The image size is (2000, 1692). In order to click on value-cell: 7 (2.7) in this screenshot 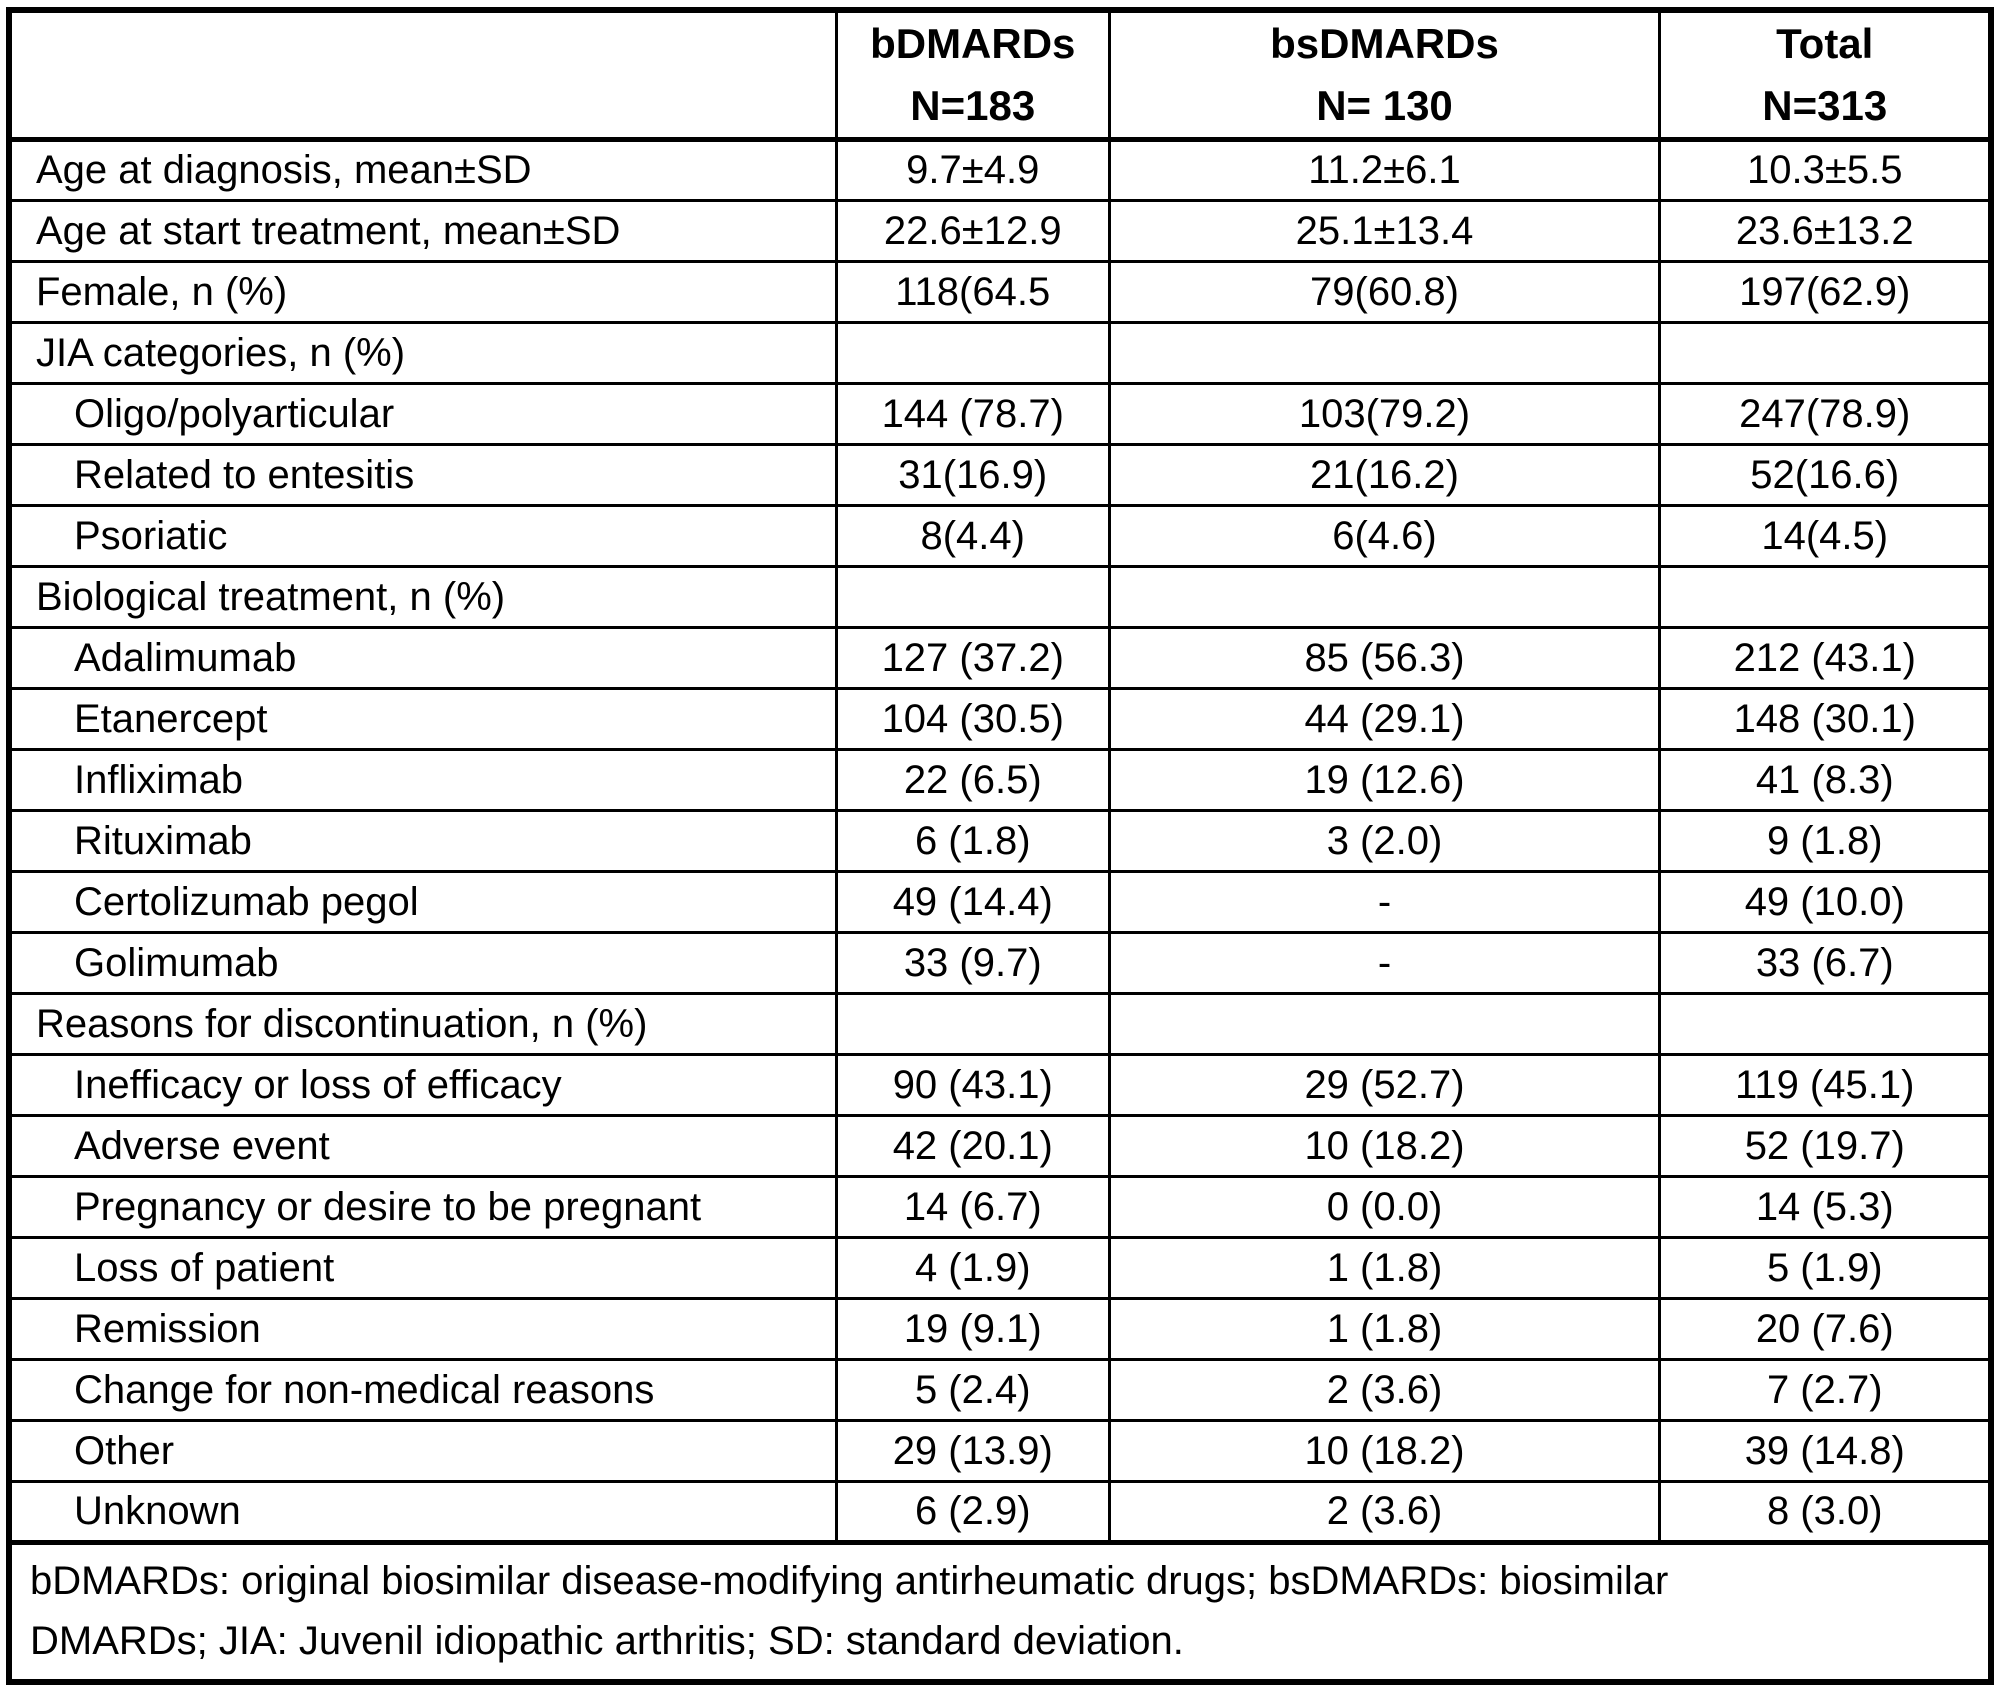, I will do `click(1825, 1390)`.